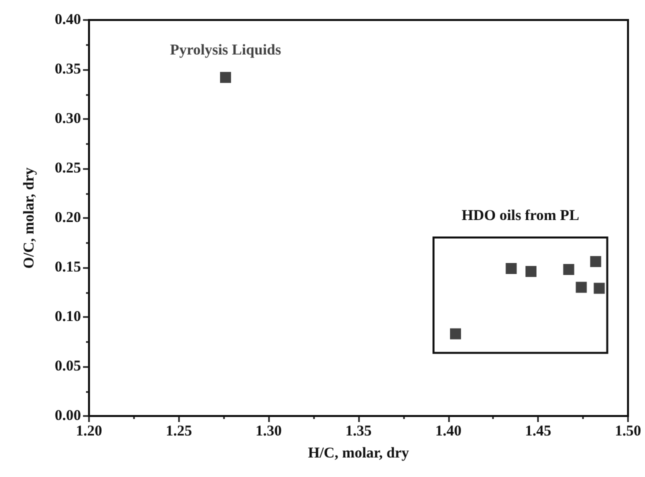 The image size is (645, 477). I want to click on x-tick-label: 1.25, so click(179, 432).